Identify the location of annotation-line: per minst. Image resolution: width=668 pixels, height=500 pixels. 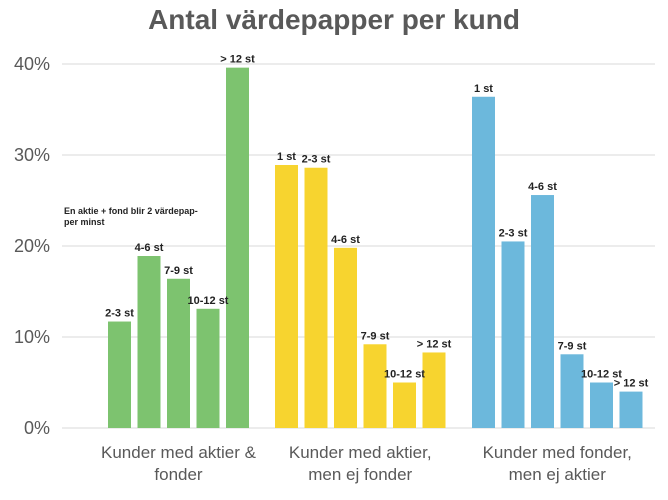
(84, 222).